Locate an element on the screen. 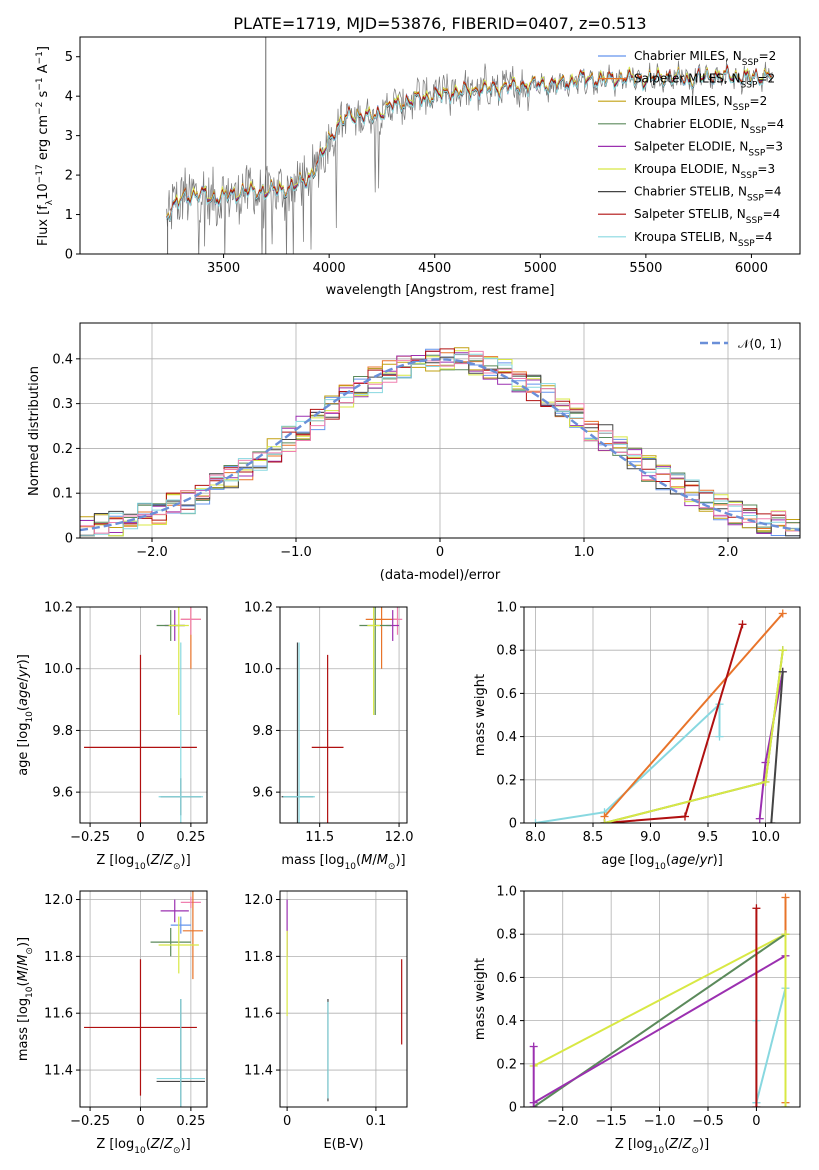  mass_weight_vs_Z-ytick-label: 0 is located at coordinates (513, 1108).